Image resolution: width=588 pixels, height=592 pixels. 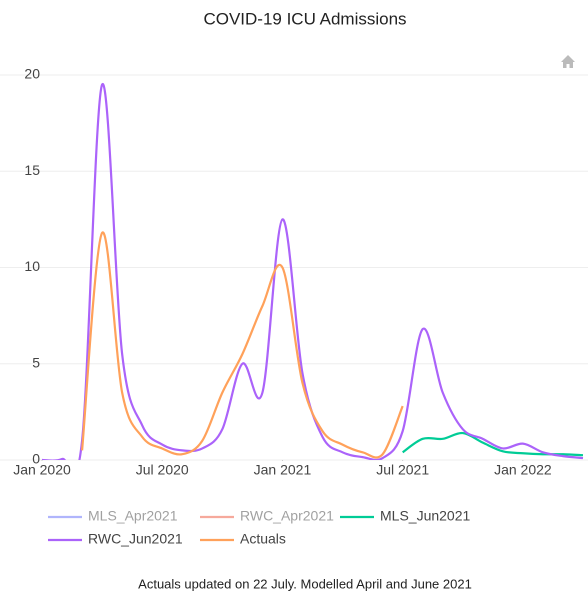 What do you see at coordinates (135, 539) in the screenshot?
I see `legend-label: RWC_Jun2021` at bounding box center [135, 539].